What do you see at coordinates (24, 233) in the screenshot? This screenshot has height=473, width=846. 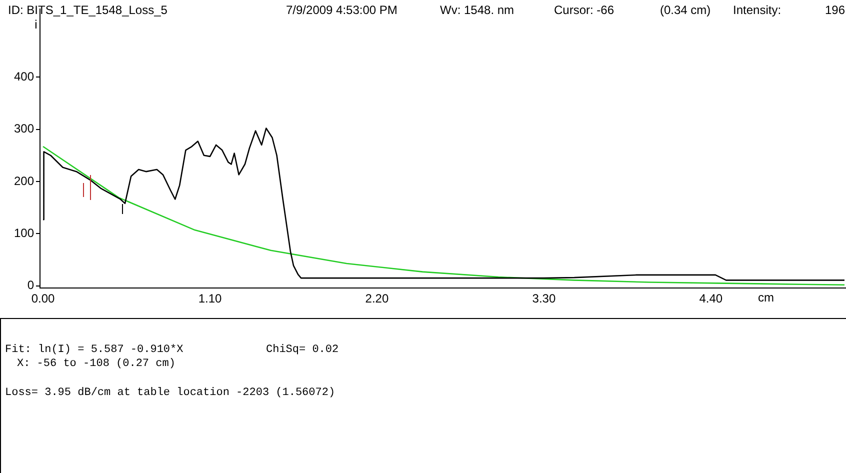 I see `y-tick-label: 100` at bounding box center [24, 233].